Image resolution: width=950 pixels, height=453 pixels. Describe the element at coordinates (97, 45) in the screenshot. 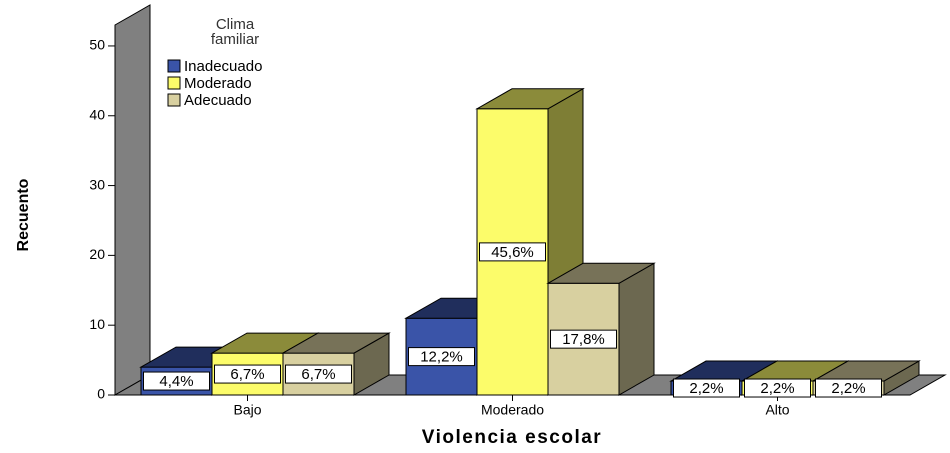

I see `y-tick-label: 50` at that location.